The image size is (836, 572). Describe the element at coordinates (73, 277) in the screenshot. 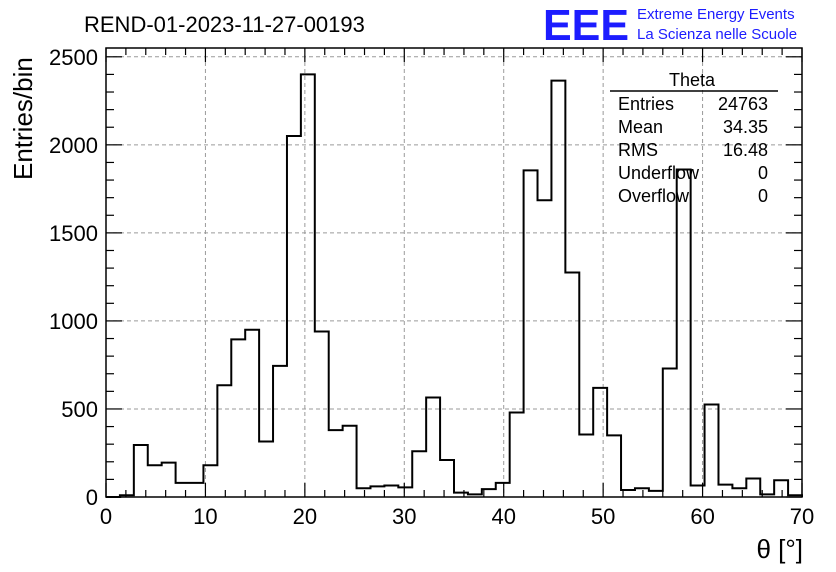

I see `y-tick-labels: 0 500 1000 1500 2000 2500` at that location.